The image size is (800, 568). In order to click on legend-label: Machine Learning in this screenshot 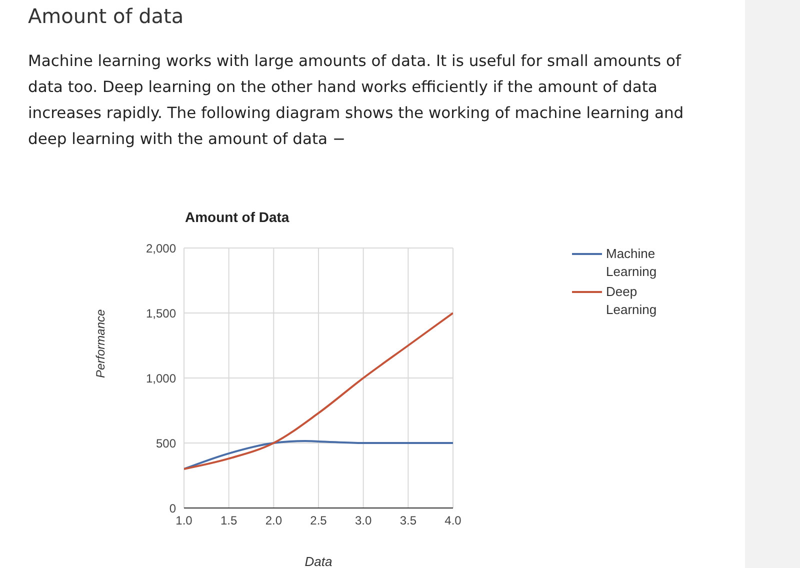, I will do `click(632, 263)`.